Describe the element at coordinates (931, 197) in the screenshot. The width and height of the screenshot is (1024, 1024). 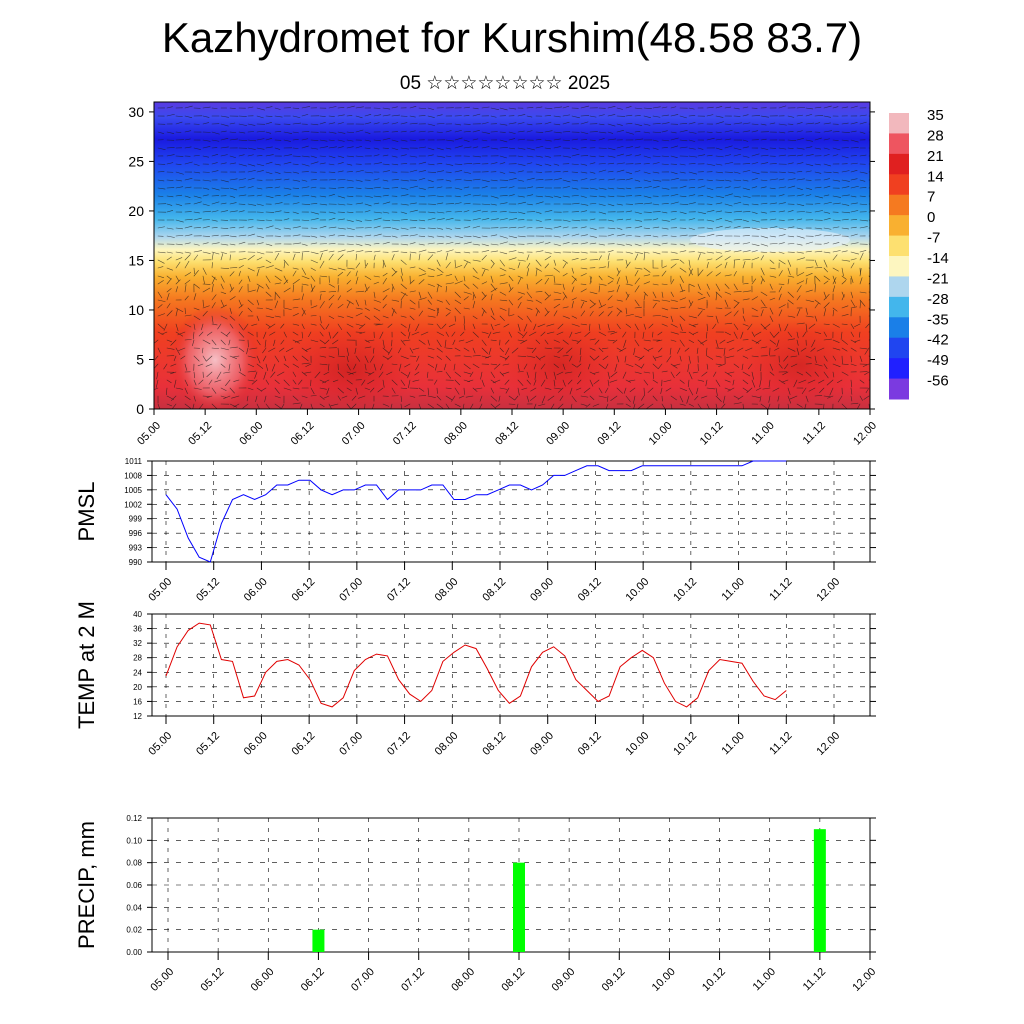
I see `colorbar-label: 7` at that location.